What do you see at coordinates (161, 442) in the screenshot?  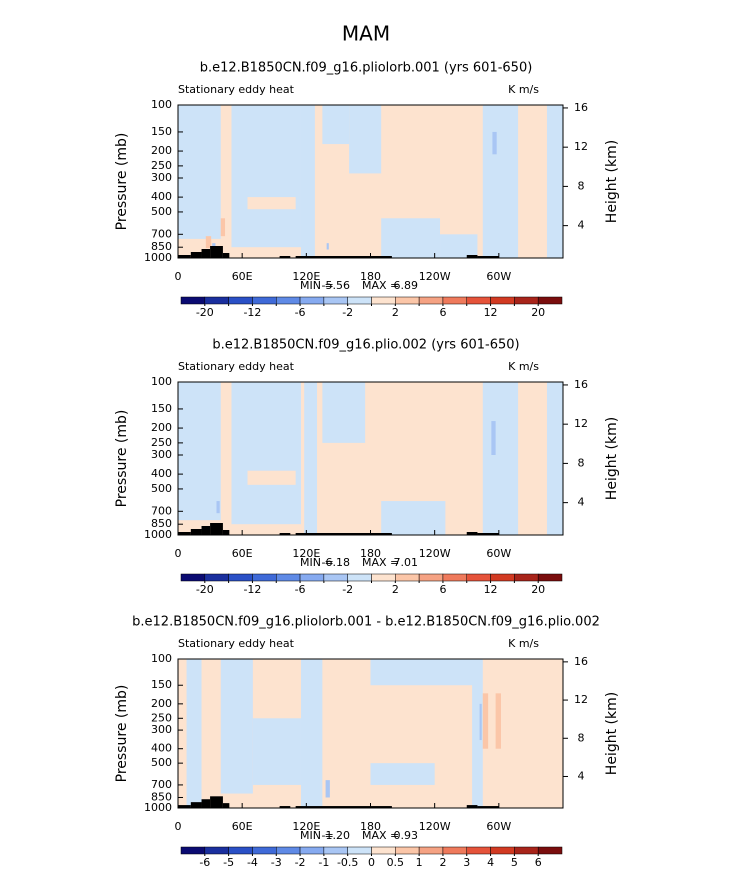 I see `y-tick-label: 250` at bounding box center [161, 442].